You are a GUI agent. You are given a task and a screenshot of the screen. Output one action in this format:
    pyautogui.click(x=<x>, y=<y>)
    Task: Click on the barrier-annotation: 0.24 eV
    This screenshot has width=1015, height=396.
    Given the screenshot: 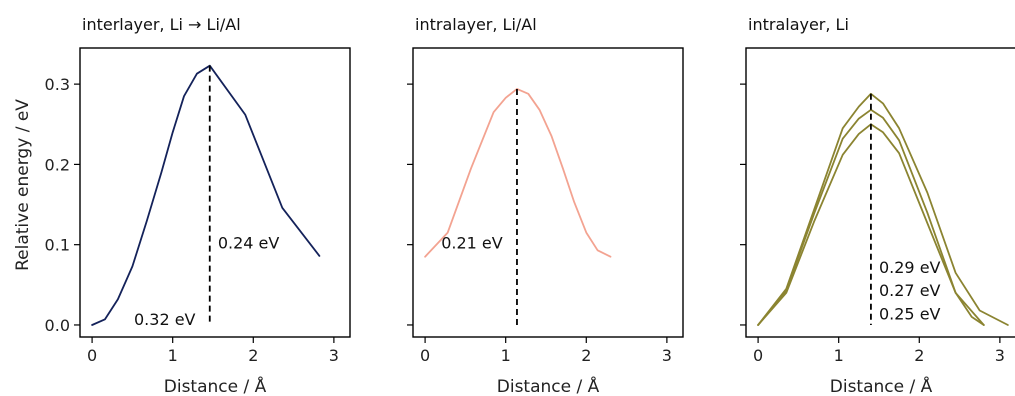 What is the action you would take?
    pyautogui.click(x=249, y=243)
    